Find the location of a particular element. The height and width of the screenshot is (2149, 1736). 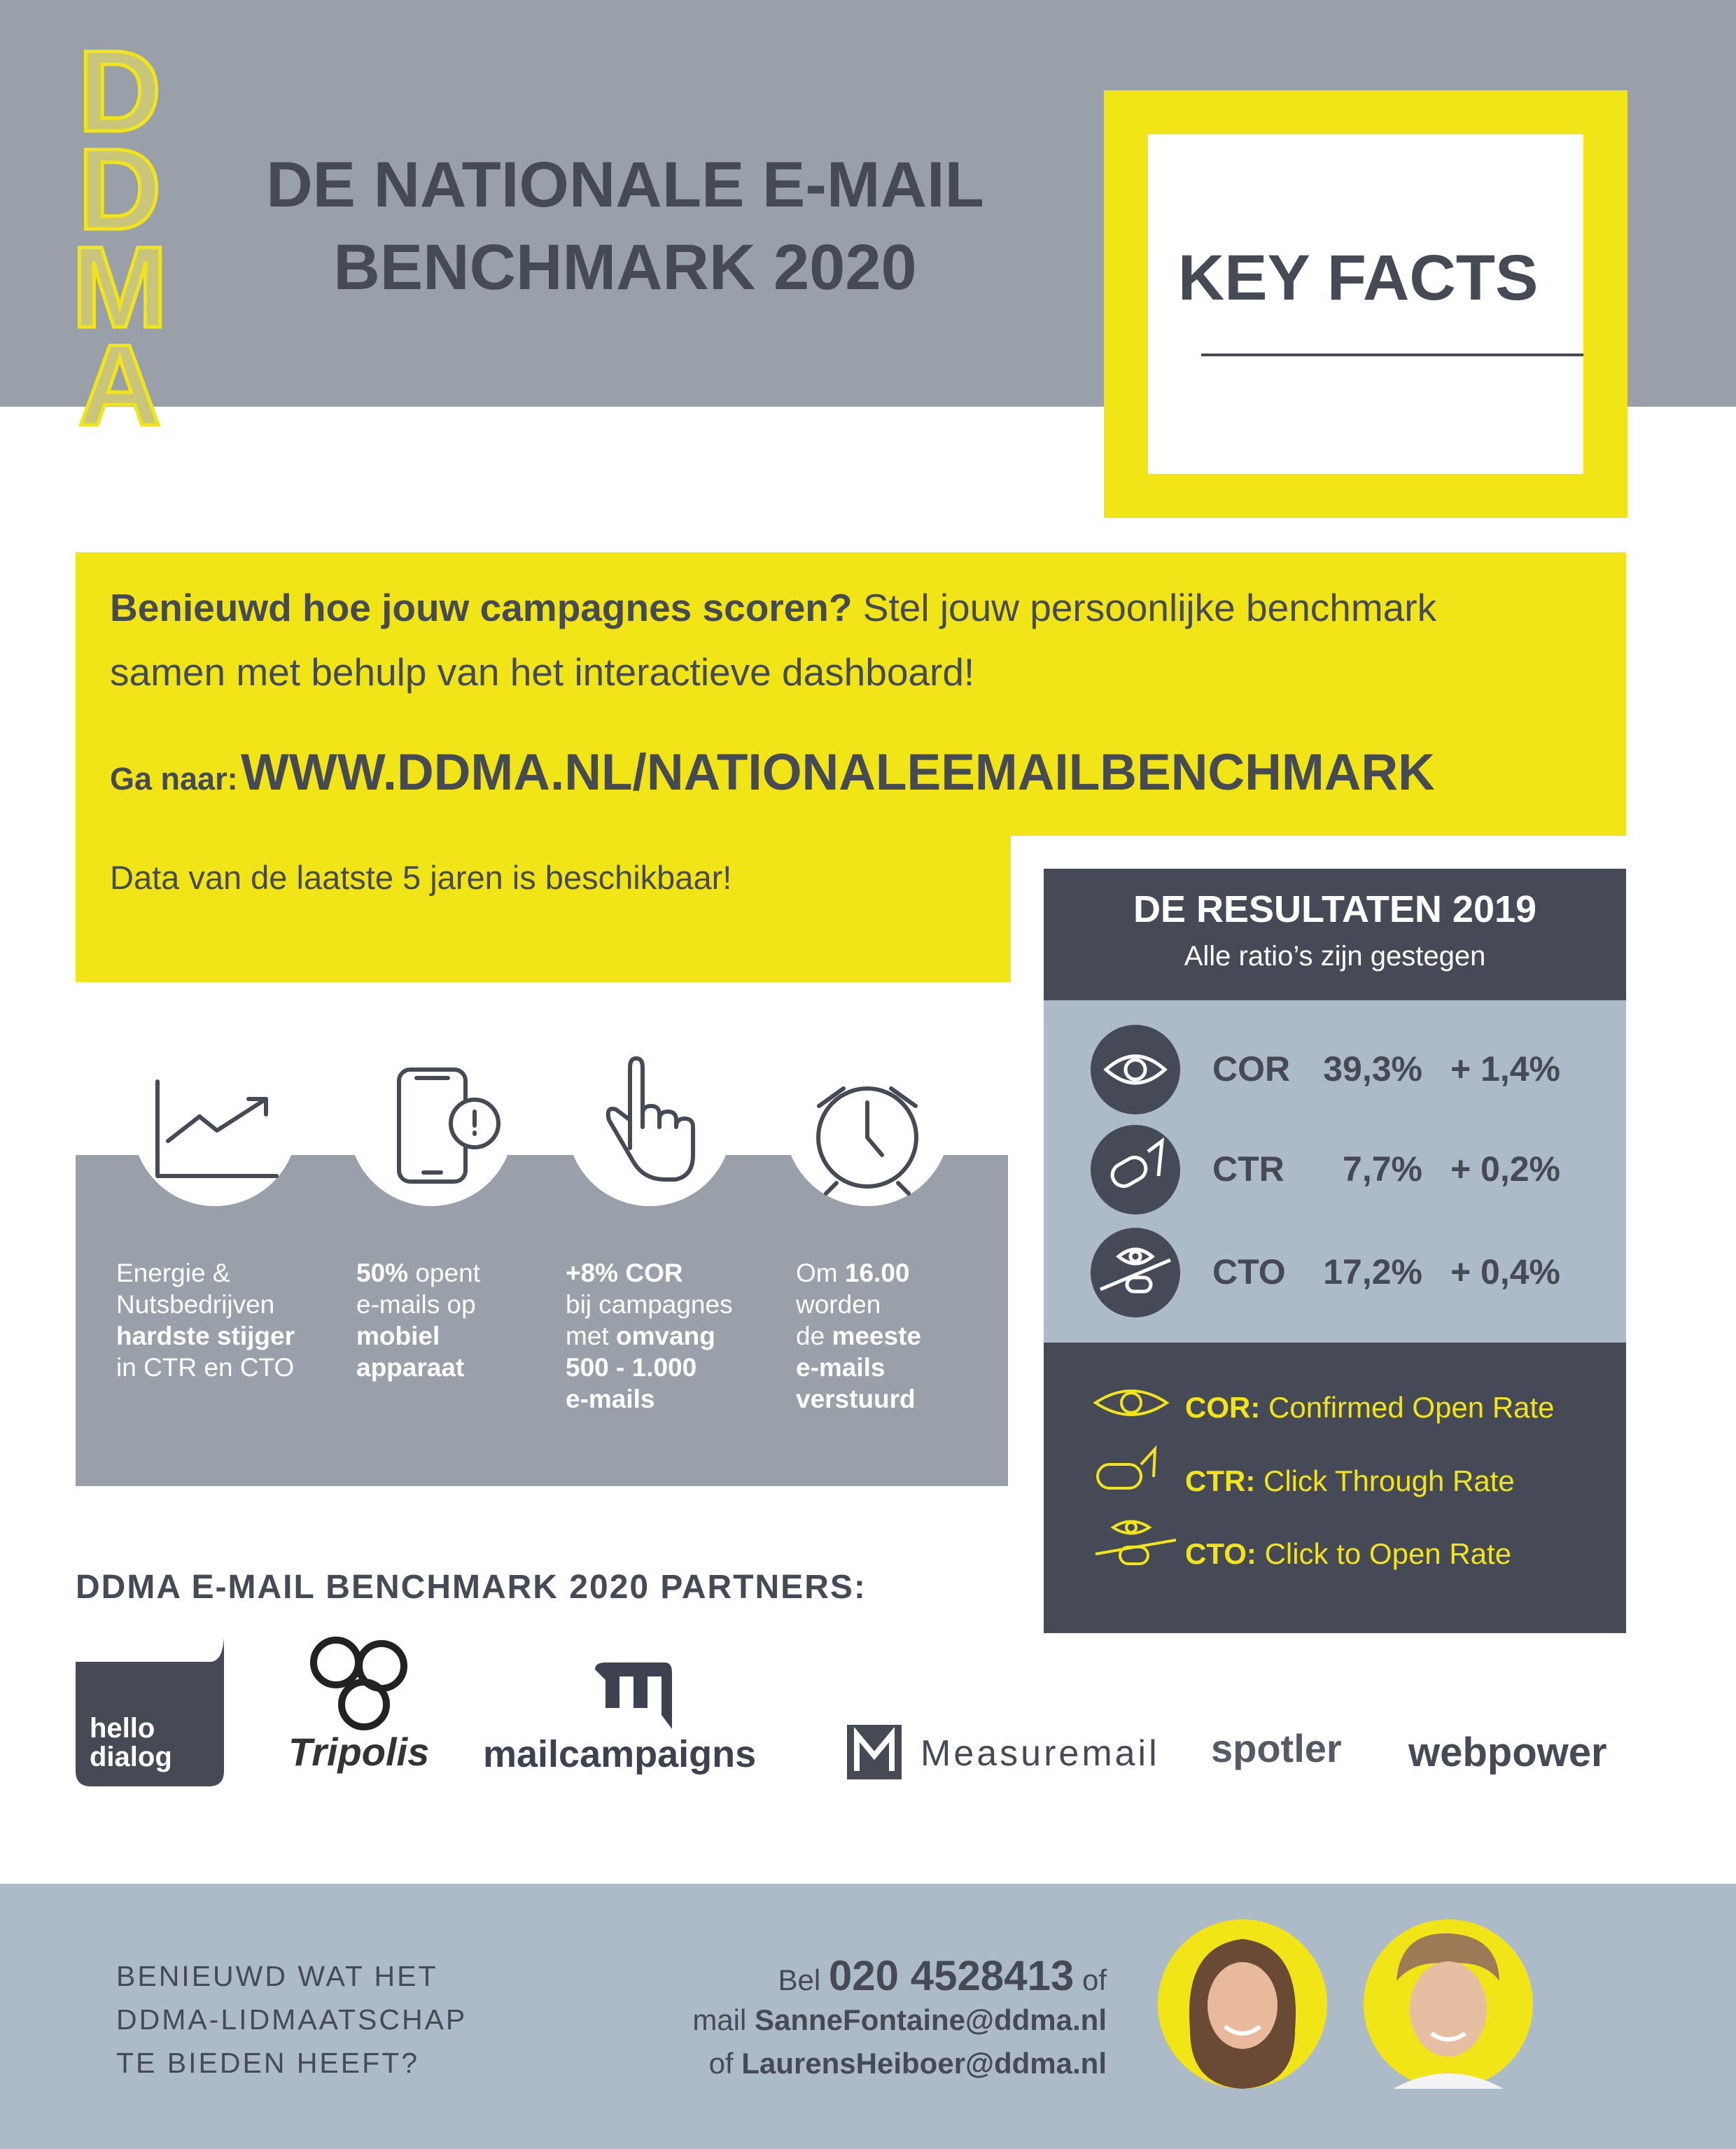

results-title: DE RESULTATEN 2019 is located at coordinates (1335, 909).